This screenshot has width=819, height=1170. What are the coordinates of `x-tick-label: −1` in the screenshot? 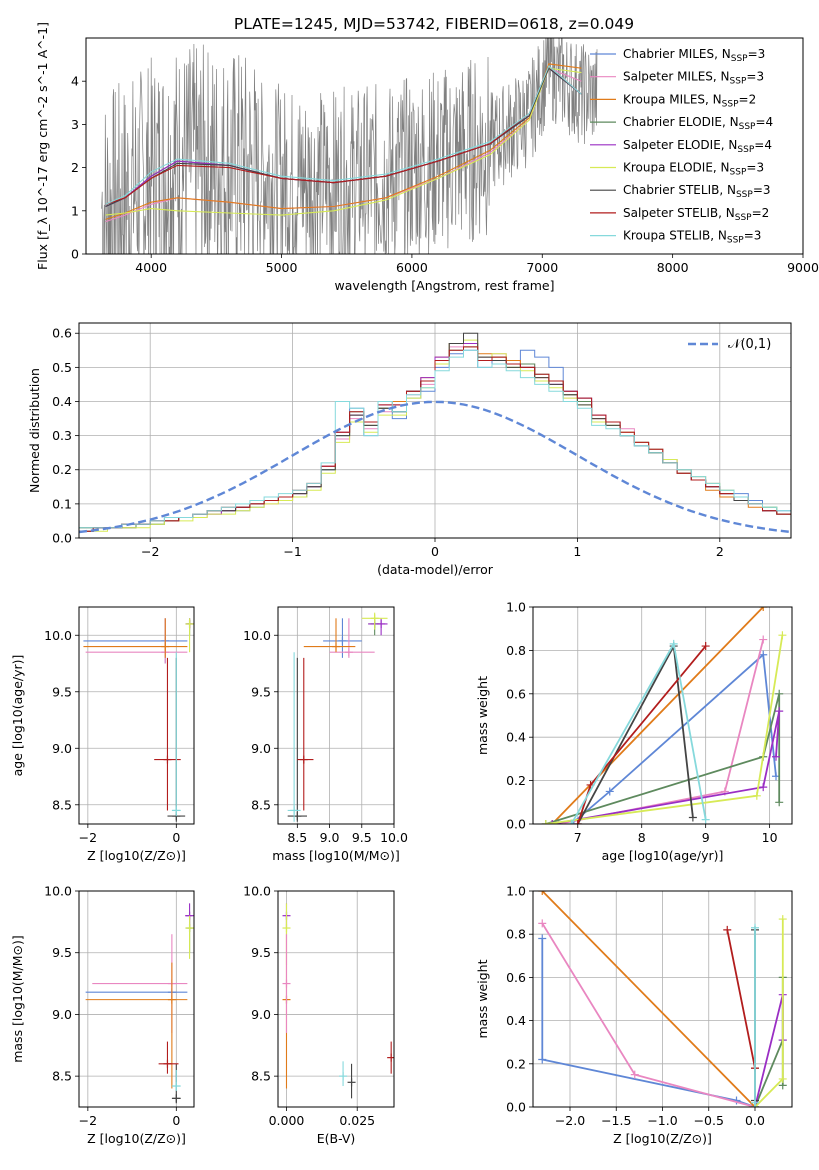 It's located at (292, 551).